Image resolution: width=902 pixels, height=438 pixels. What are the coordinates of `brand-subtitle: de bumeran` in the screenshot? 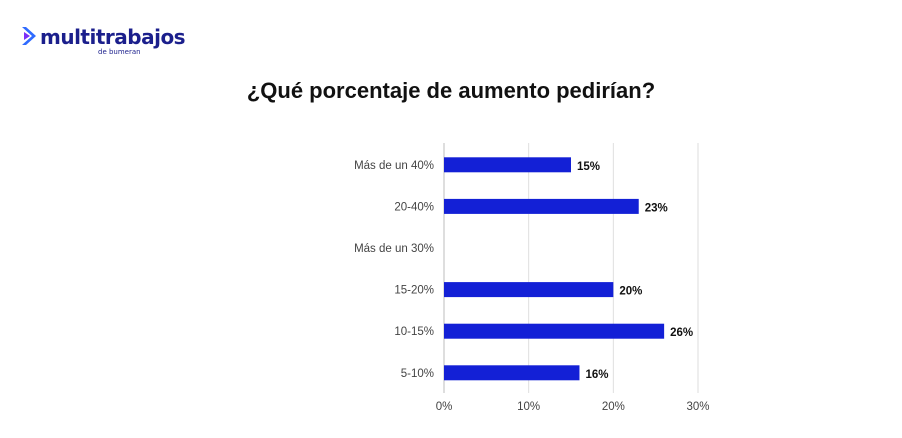 It's located at (119, 52).